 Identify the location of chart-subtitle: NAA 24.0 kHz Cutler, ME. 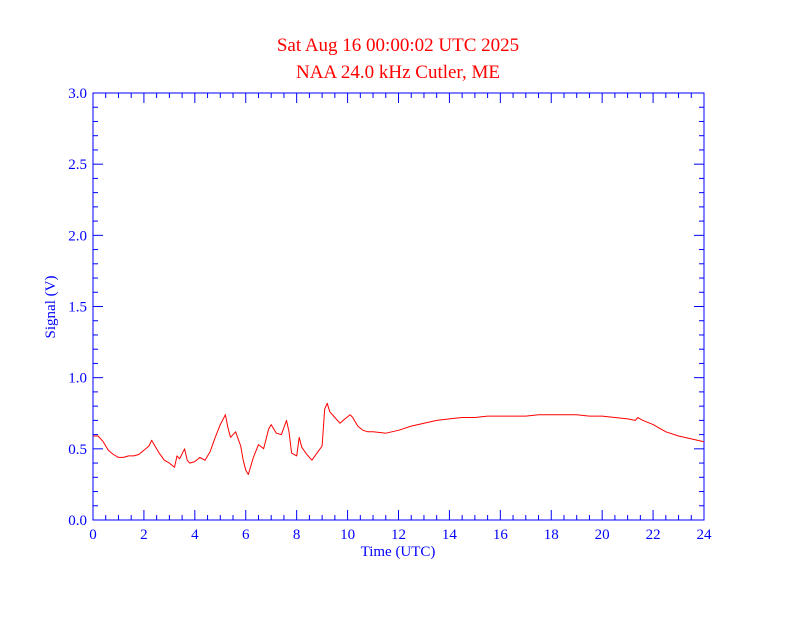
(398, 72).